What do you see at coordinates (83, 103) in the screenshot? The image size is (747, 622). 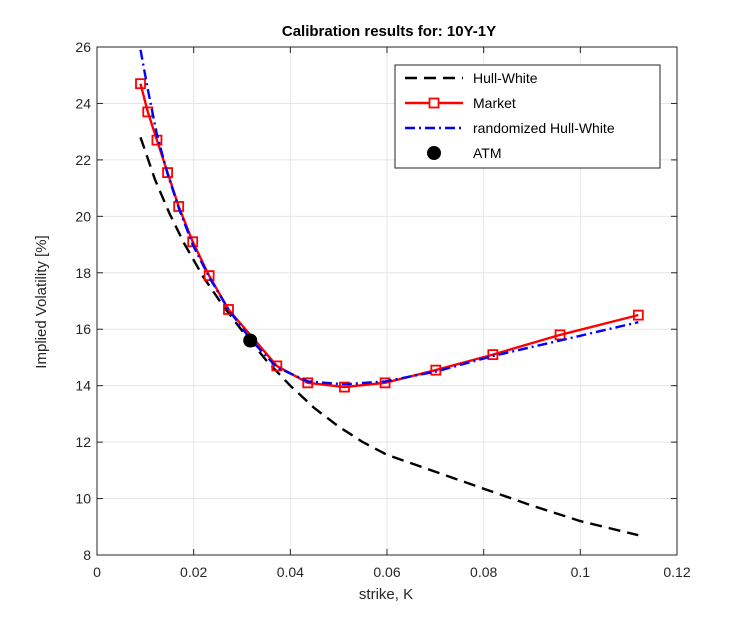 I see `y-tick-label: 24` at bounding box center [83, 103].